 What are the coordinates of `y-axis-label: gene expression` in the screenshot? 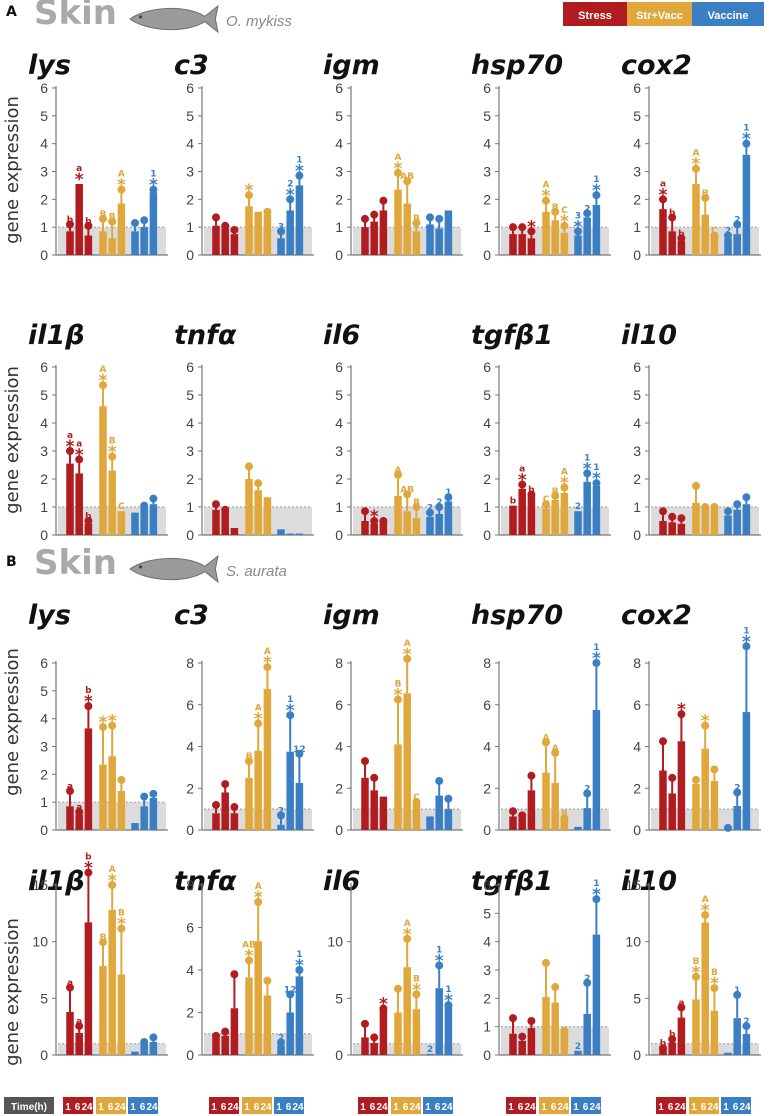 It's located at (12, 722).